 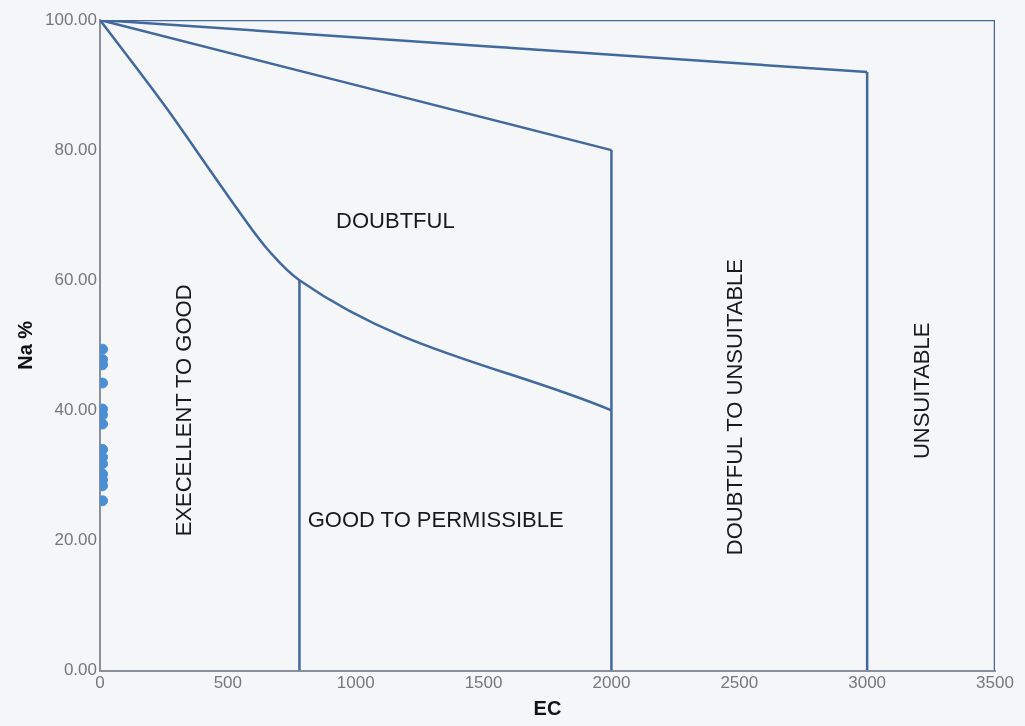 I want to click on x-axis-title: EC, so click(x=547, y=707).